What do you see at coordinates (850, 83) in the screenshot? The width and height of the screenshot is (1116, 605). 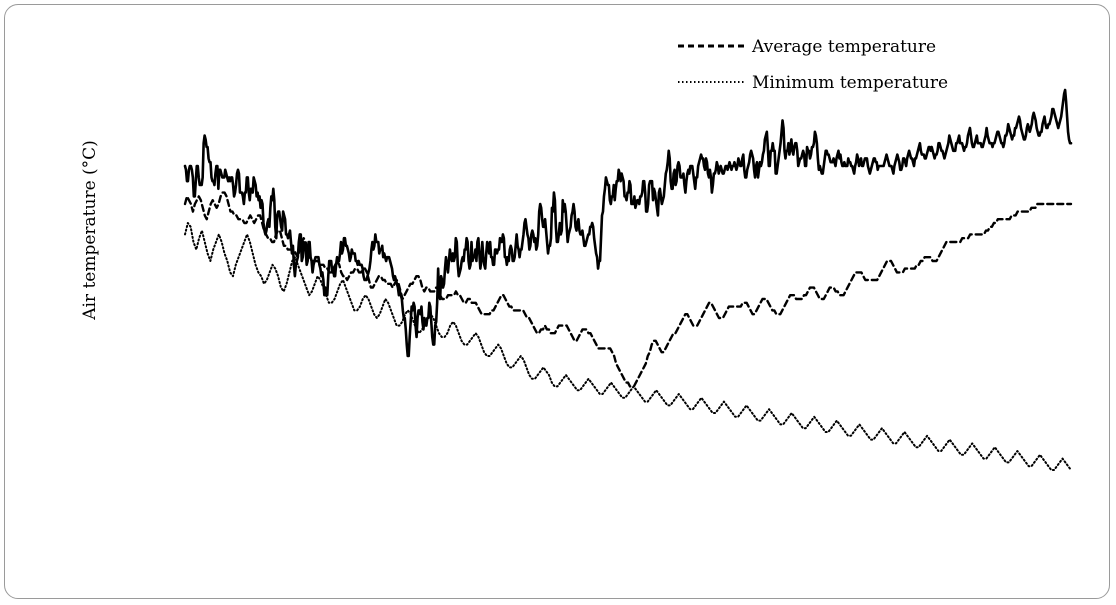 I see `legend-label-minimum: Minimum temperature` at bounding box center [850, 83].